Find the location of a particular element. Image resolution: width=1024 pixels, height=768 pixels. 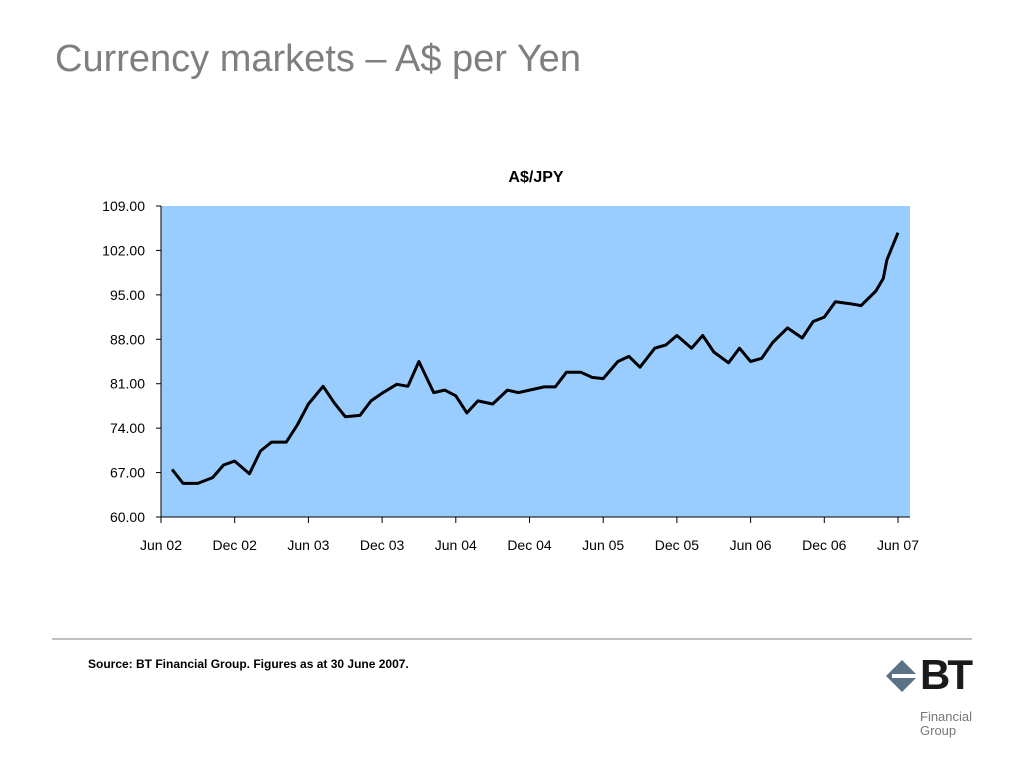

x-tick-label: Jun 06 is located at coordinates (751, 545).